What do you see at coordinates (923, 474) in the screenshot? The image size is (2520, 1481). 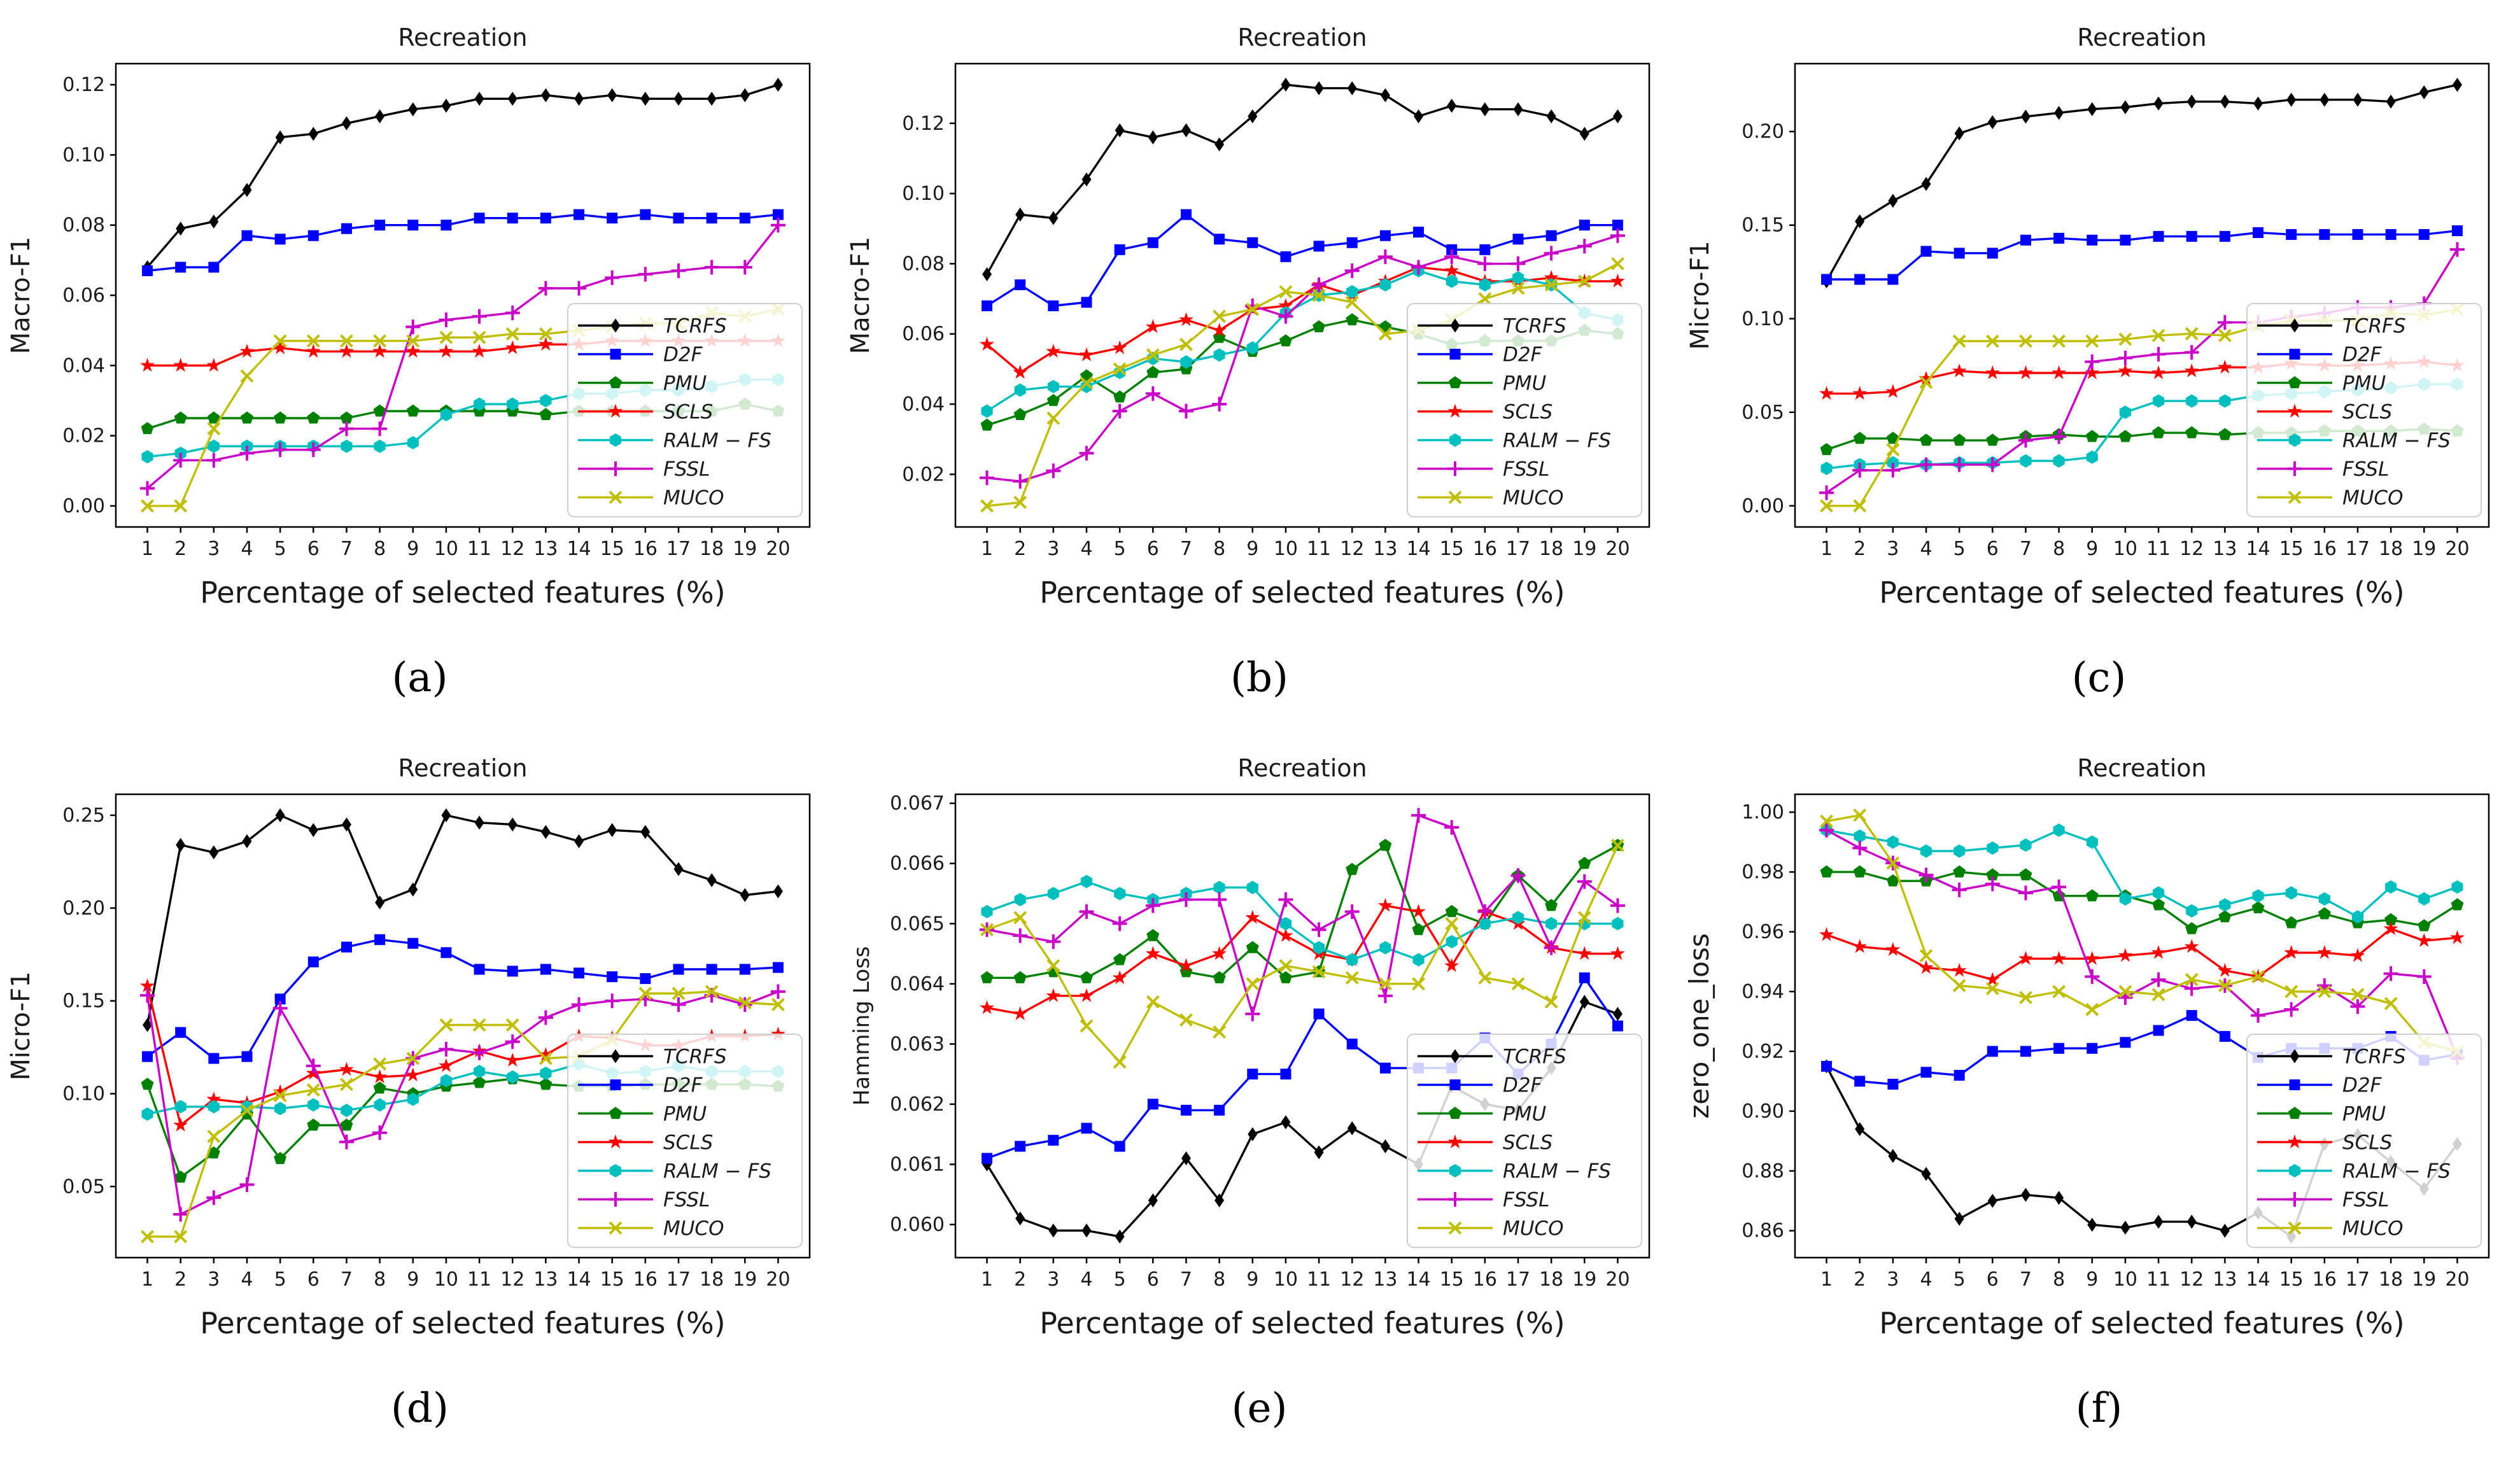 I see `svg-text: 0.02` at bounding box center [923, 474].